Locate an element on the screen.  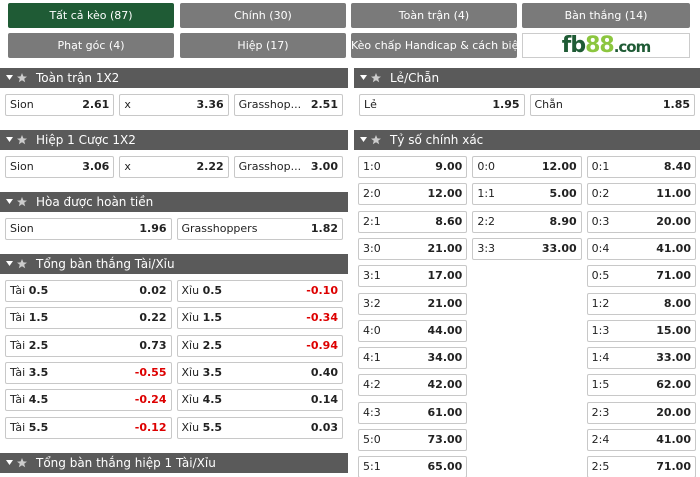
odds-cell: 3:3 33.00 is located at coordinates (527, 248).